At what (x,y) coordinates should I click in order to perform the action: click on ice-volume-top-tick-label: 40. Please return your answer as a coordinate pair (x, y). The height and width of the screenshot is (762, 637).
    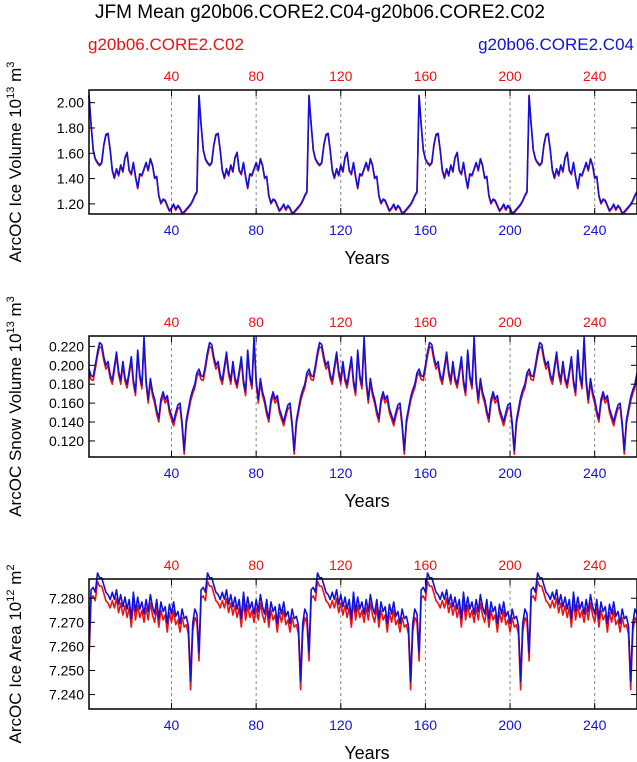
    Looking at the image, I should click on (172, 76).